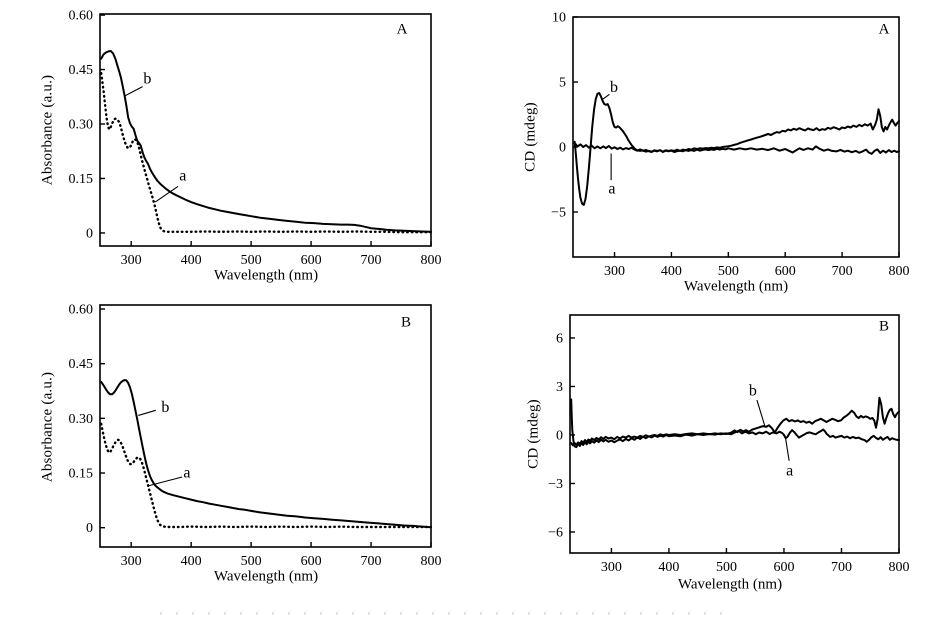 The image size is (934, 617). Describe the element at coordinates (447, 613) in the screenshot. I see `cropped-caption-artifact` at that location.